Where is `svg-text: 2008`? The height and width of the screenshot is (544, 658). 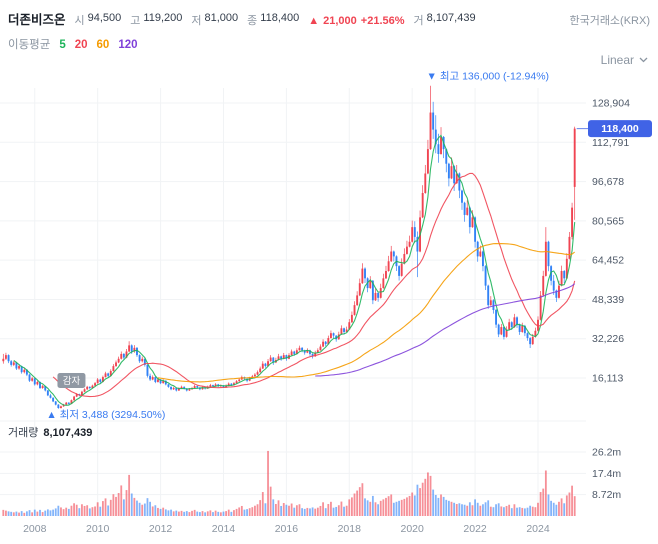
svg-text: 2008 is located at coordinates (35, 529).